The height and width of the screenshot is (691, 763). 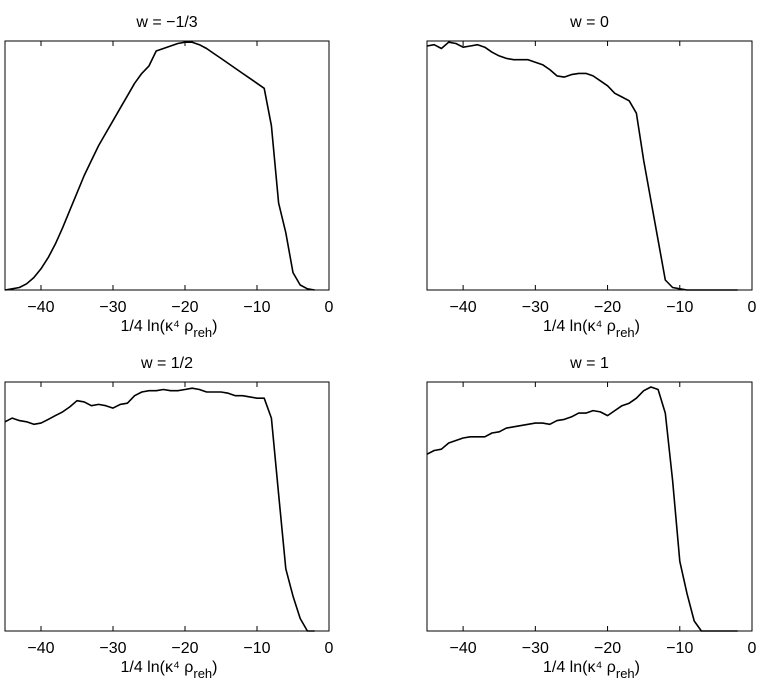 What do you see at coordinates (166, 22) in the screenshot?
I see `chart-title: w = −1/3` at bounding box center [166, 22].